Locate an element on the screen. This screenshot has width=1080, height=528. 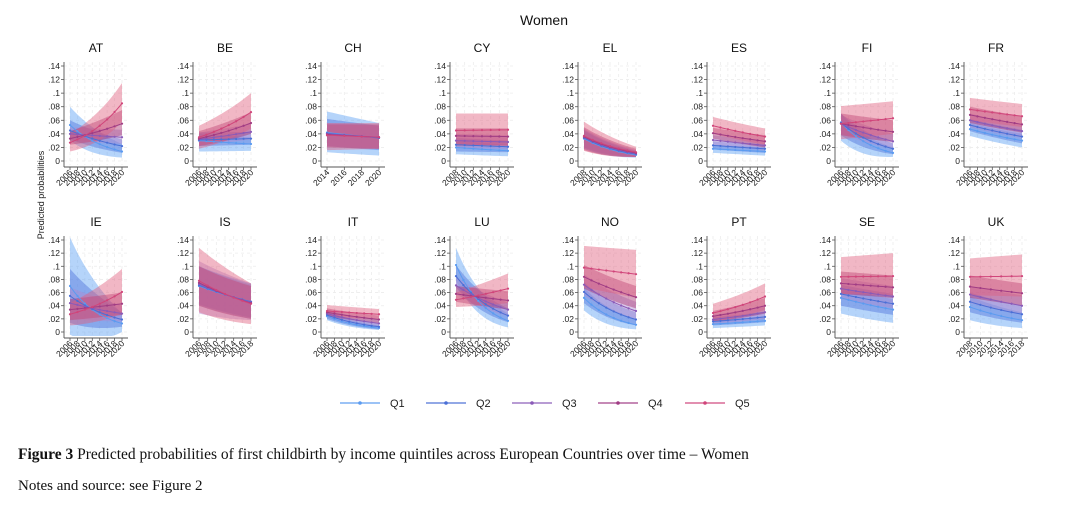
legend-label: Q1 is located at coordinates (397, 404).